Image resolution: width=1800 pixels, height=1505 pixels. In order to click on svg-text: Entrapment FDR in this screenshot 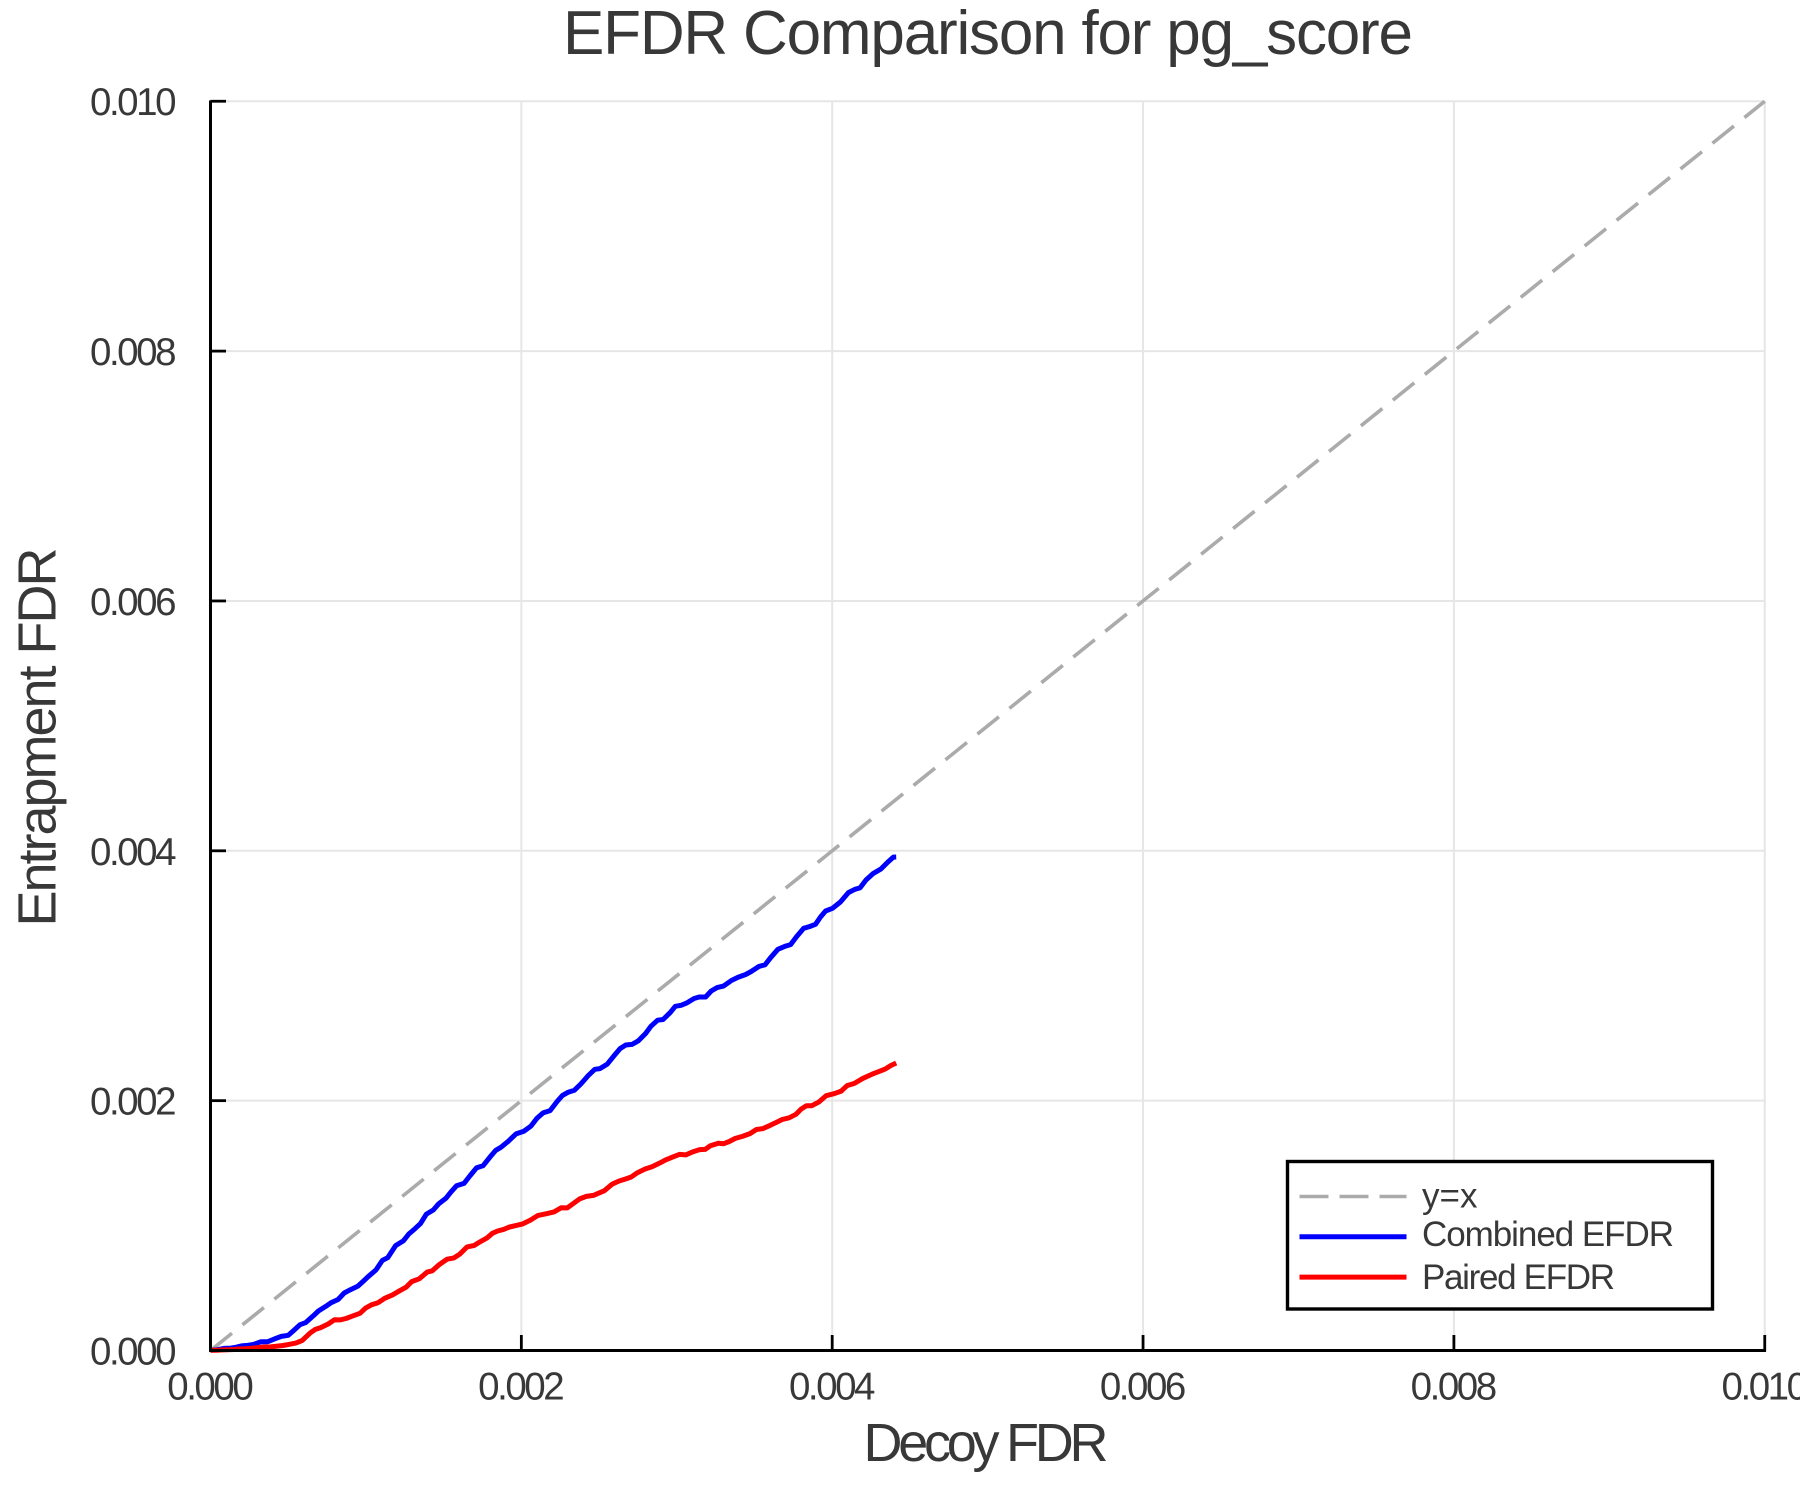, I will do `click(38, 737)`.